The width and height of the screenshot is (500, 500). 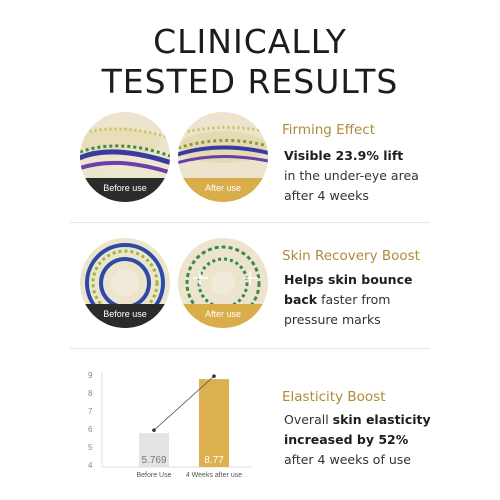 I want to click on bar-before-use, so click(x=154, y=450).